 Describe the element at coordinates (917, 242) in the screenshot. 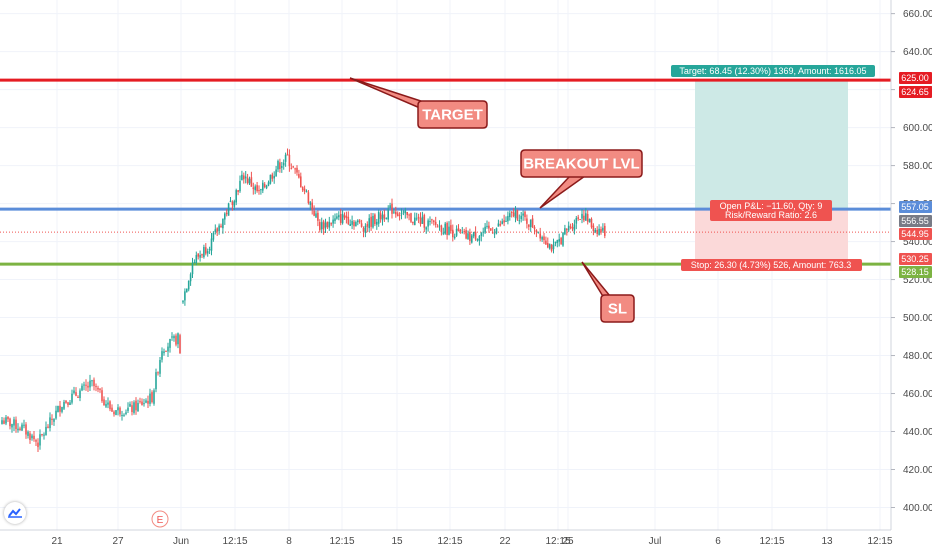

I see `y-tick-label: 540.00` at that location.